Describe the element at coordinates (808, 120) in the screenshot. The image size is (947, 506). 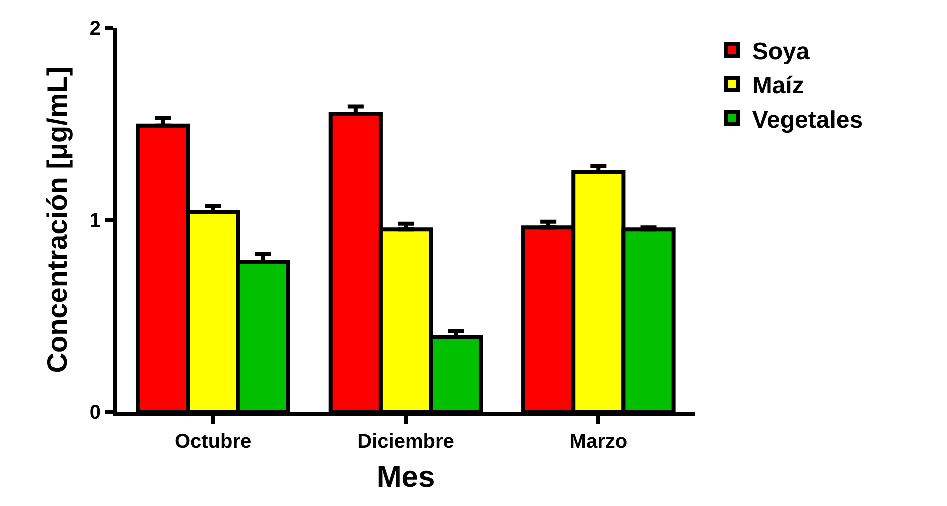
I see `legend-label: Vegetales` at that location.